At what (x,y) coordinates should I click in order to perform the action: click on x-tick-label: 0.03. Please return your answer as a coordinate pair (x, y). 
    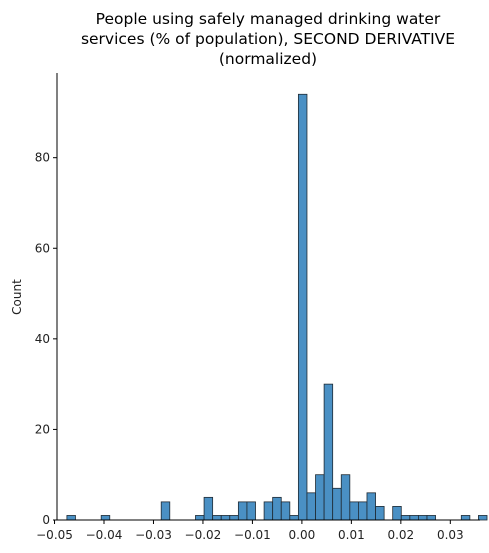
    Looking at the image, I should click on (450, 535).